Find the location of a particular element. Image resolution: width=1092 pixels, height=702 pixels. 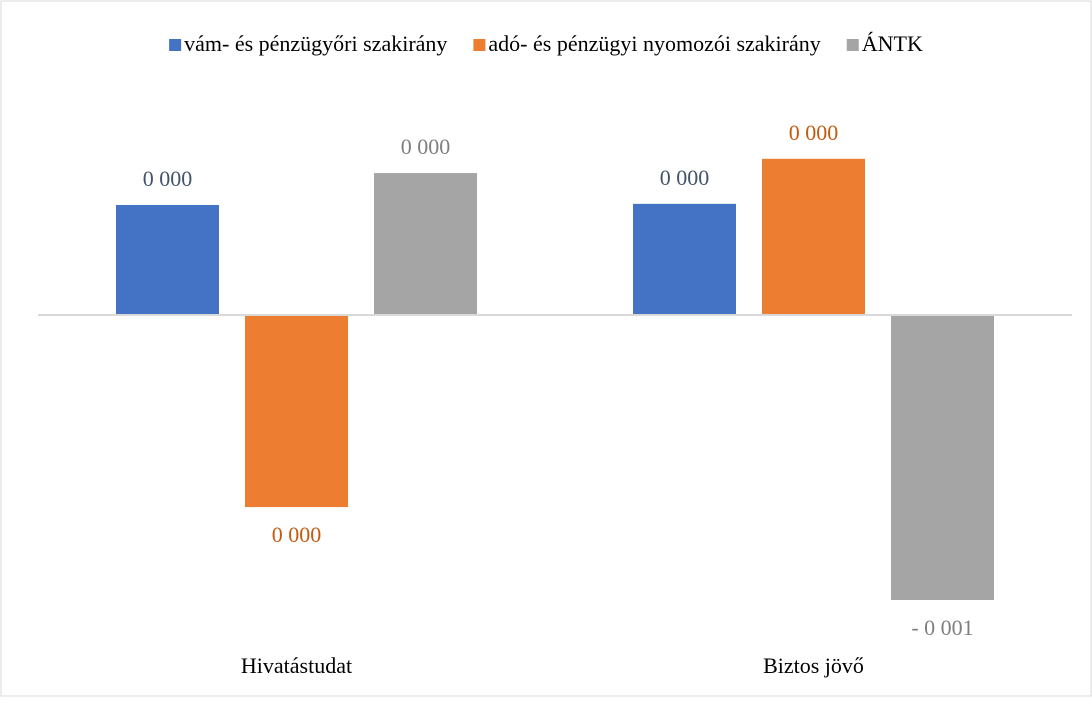

data-label: - 0 001 is located at coordinates (942, 627).